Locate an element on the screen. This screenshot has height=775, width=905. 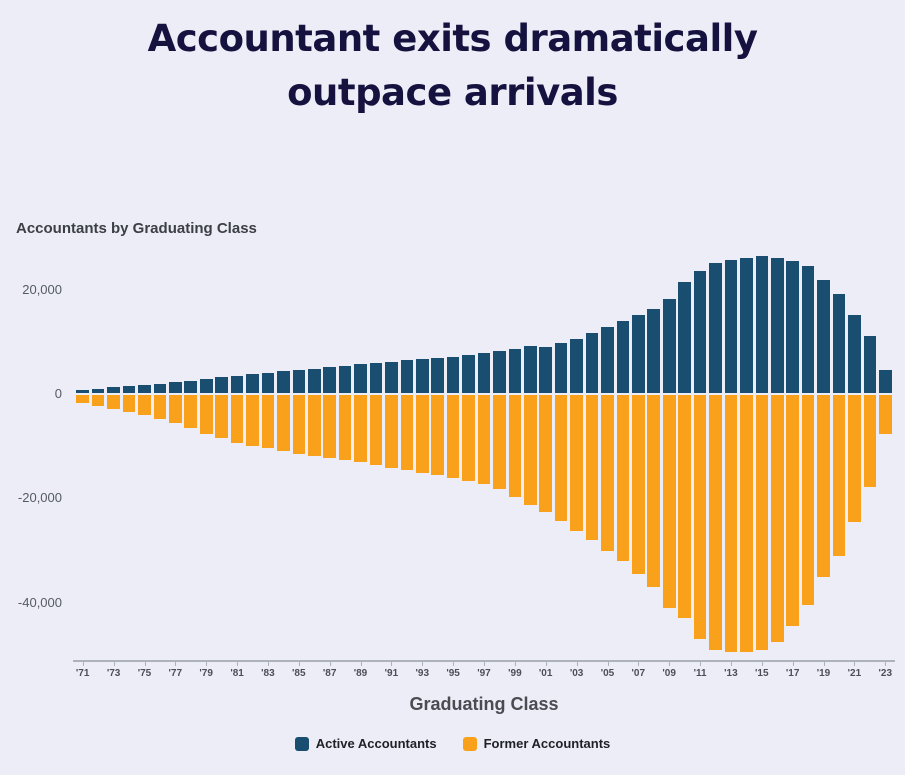
x-tick-label: '89 is located at coordinates (360, 673).